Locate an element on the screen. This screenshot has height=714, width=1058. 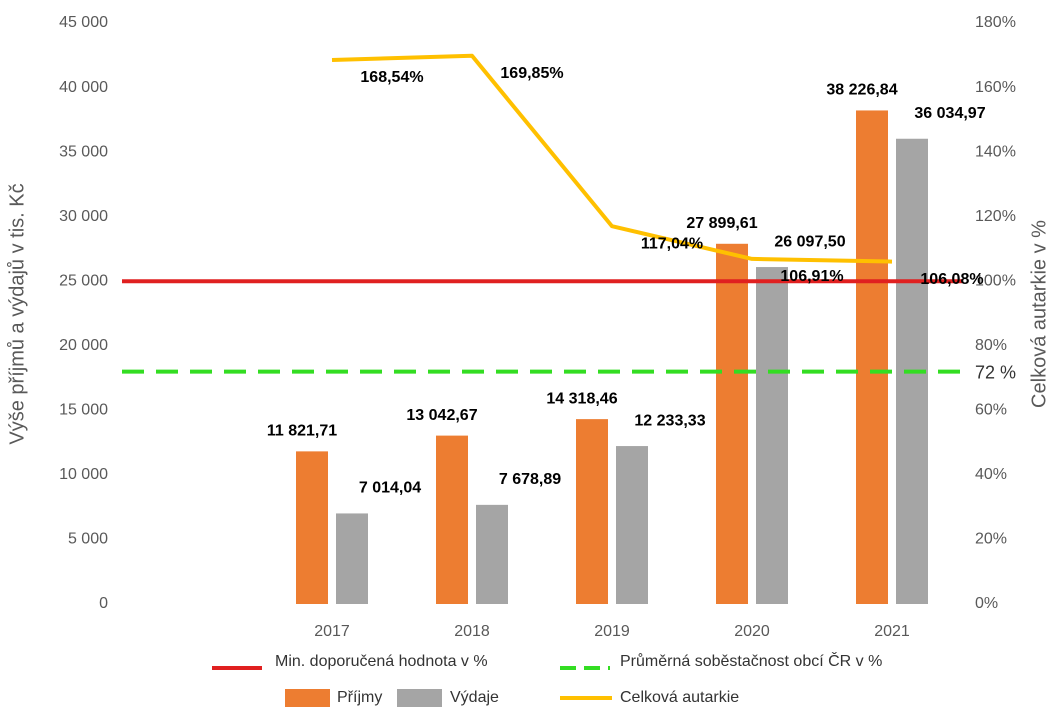
data-label: 26 097,50 is located at coordinates (809, 241).